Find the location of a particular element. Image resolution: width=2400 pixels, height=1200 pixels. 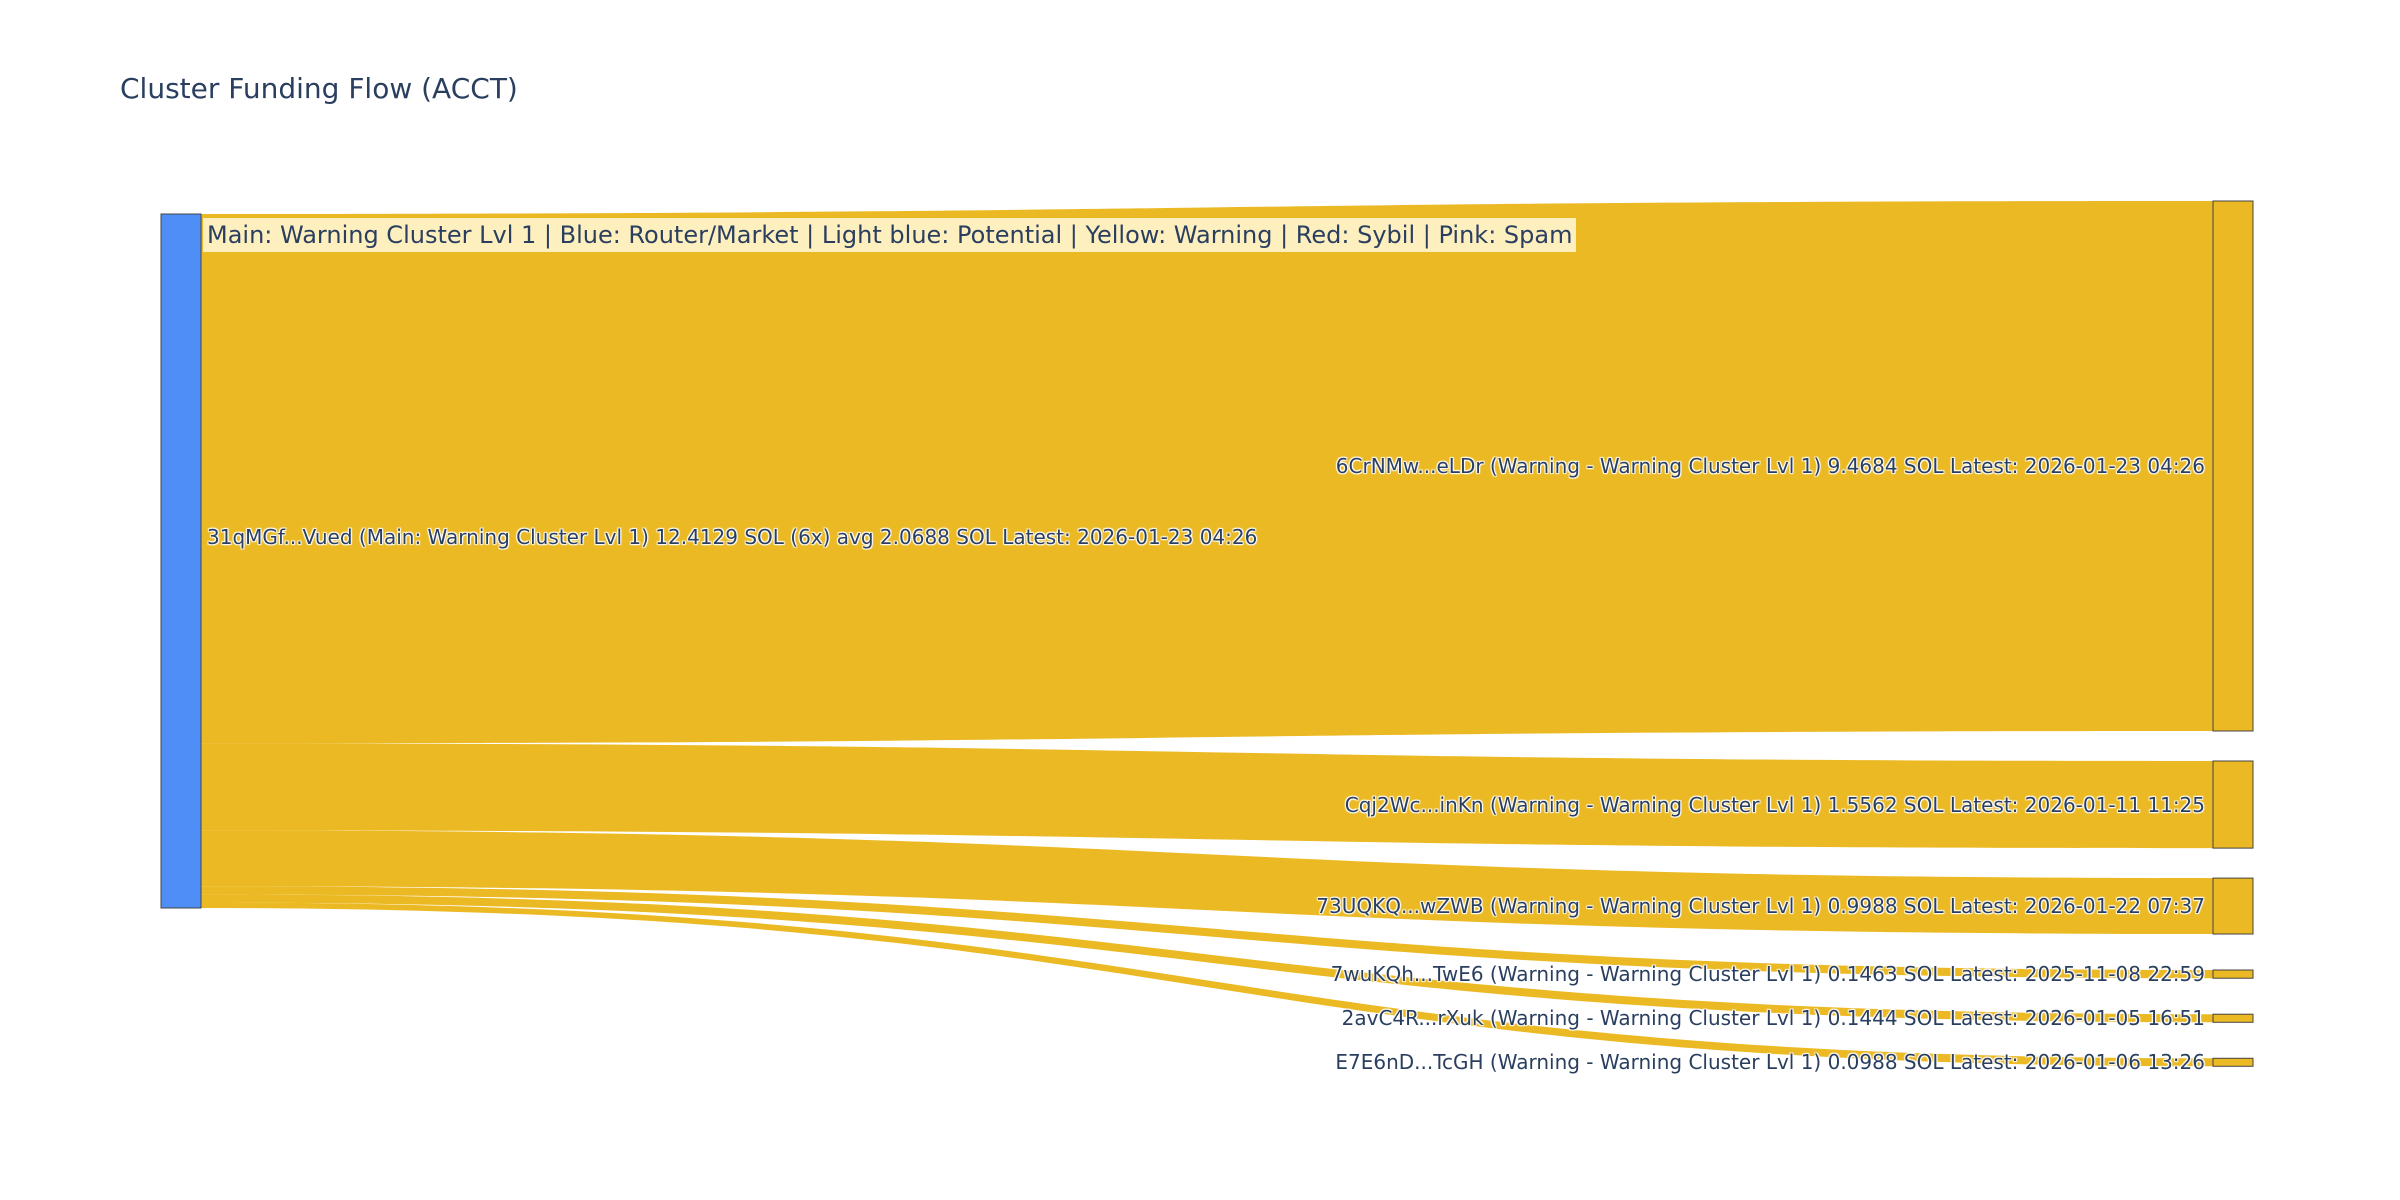

chart-title: Cluster Funding Flow (ACCT) is located at coordinates (319, 88).